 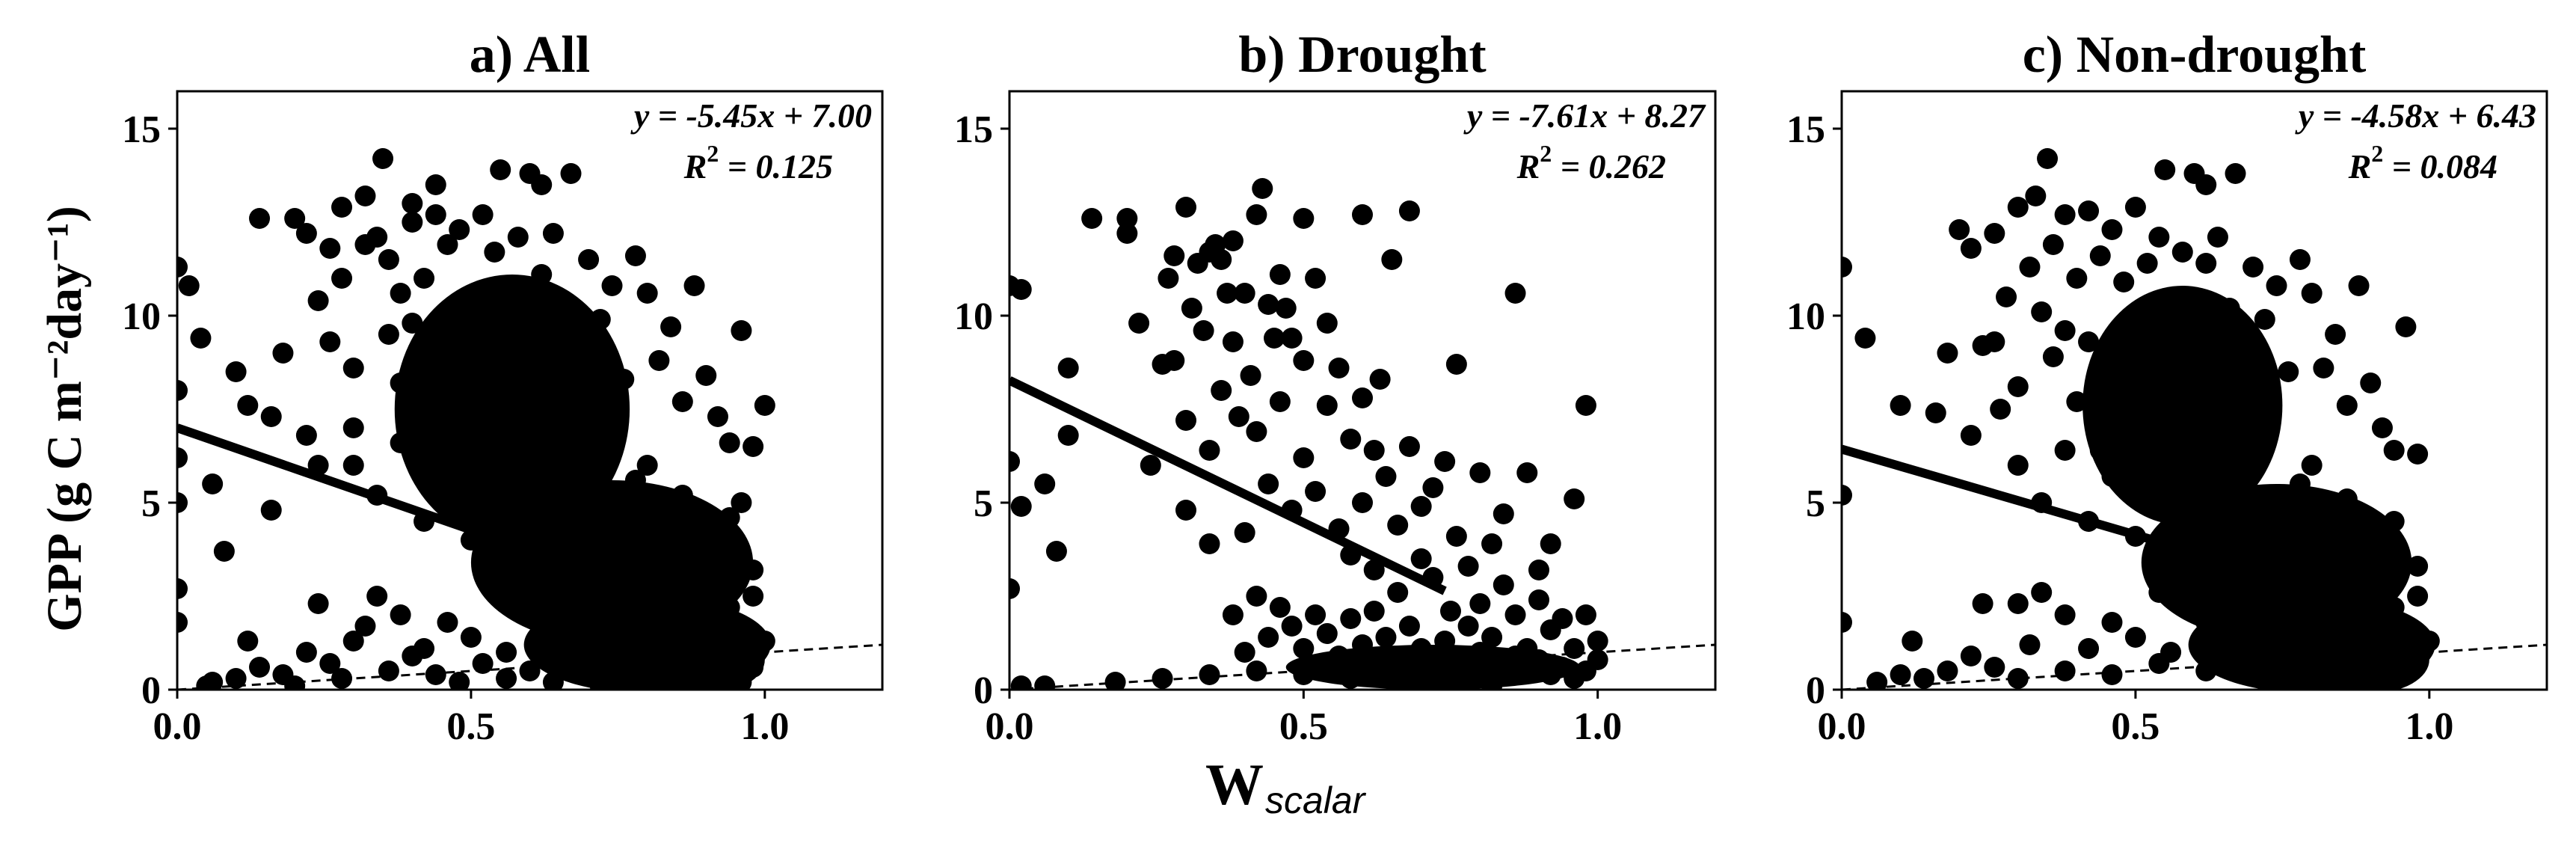 I want to click on regression-equation: y = -7.61x + 8.27, so click(x=1584, y=115).